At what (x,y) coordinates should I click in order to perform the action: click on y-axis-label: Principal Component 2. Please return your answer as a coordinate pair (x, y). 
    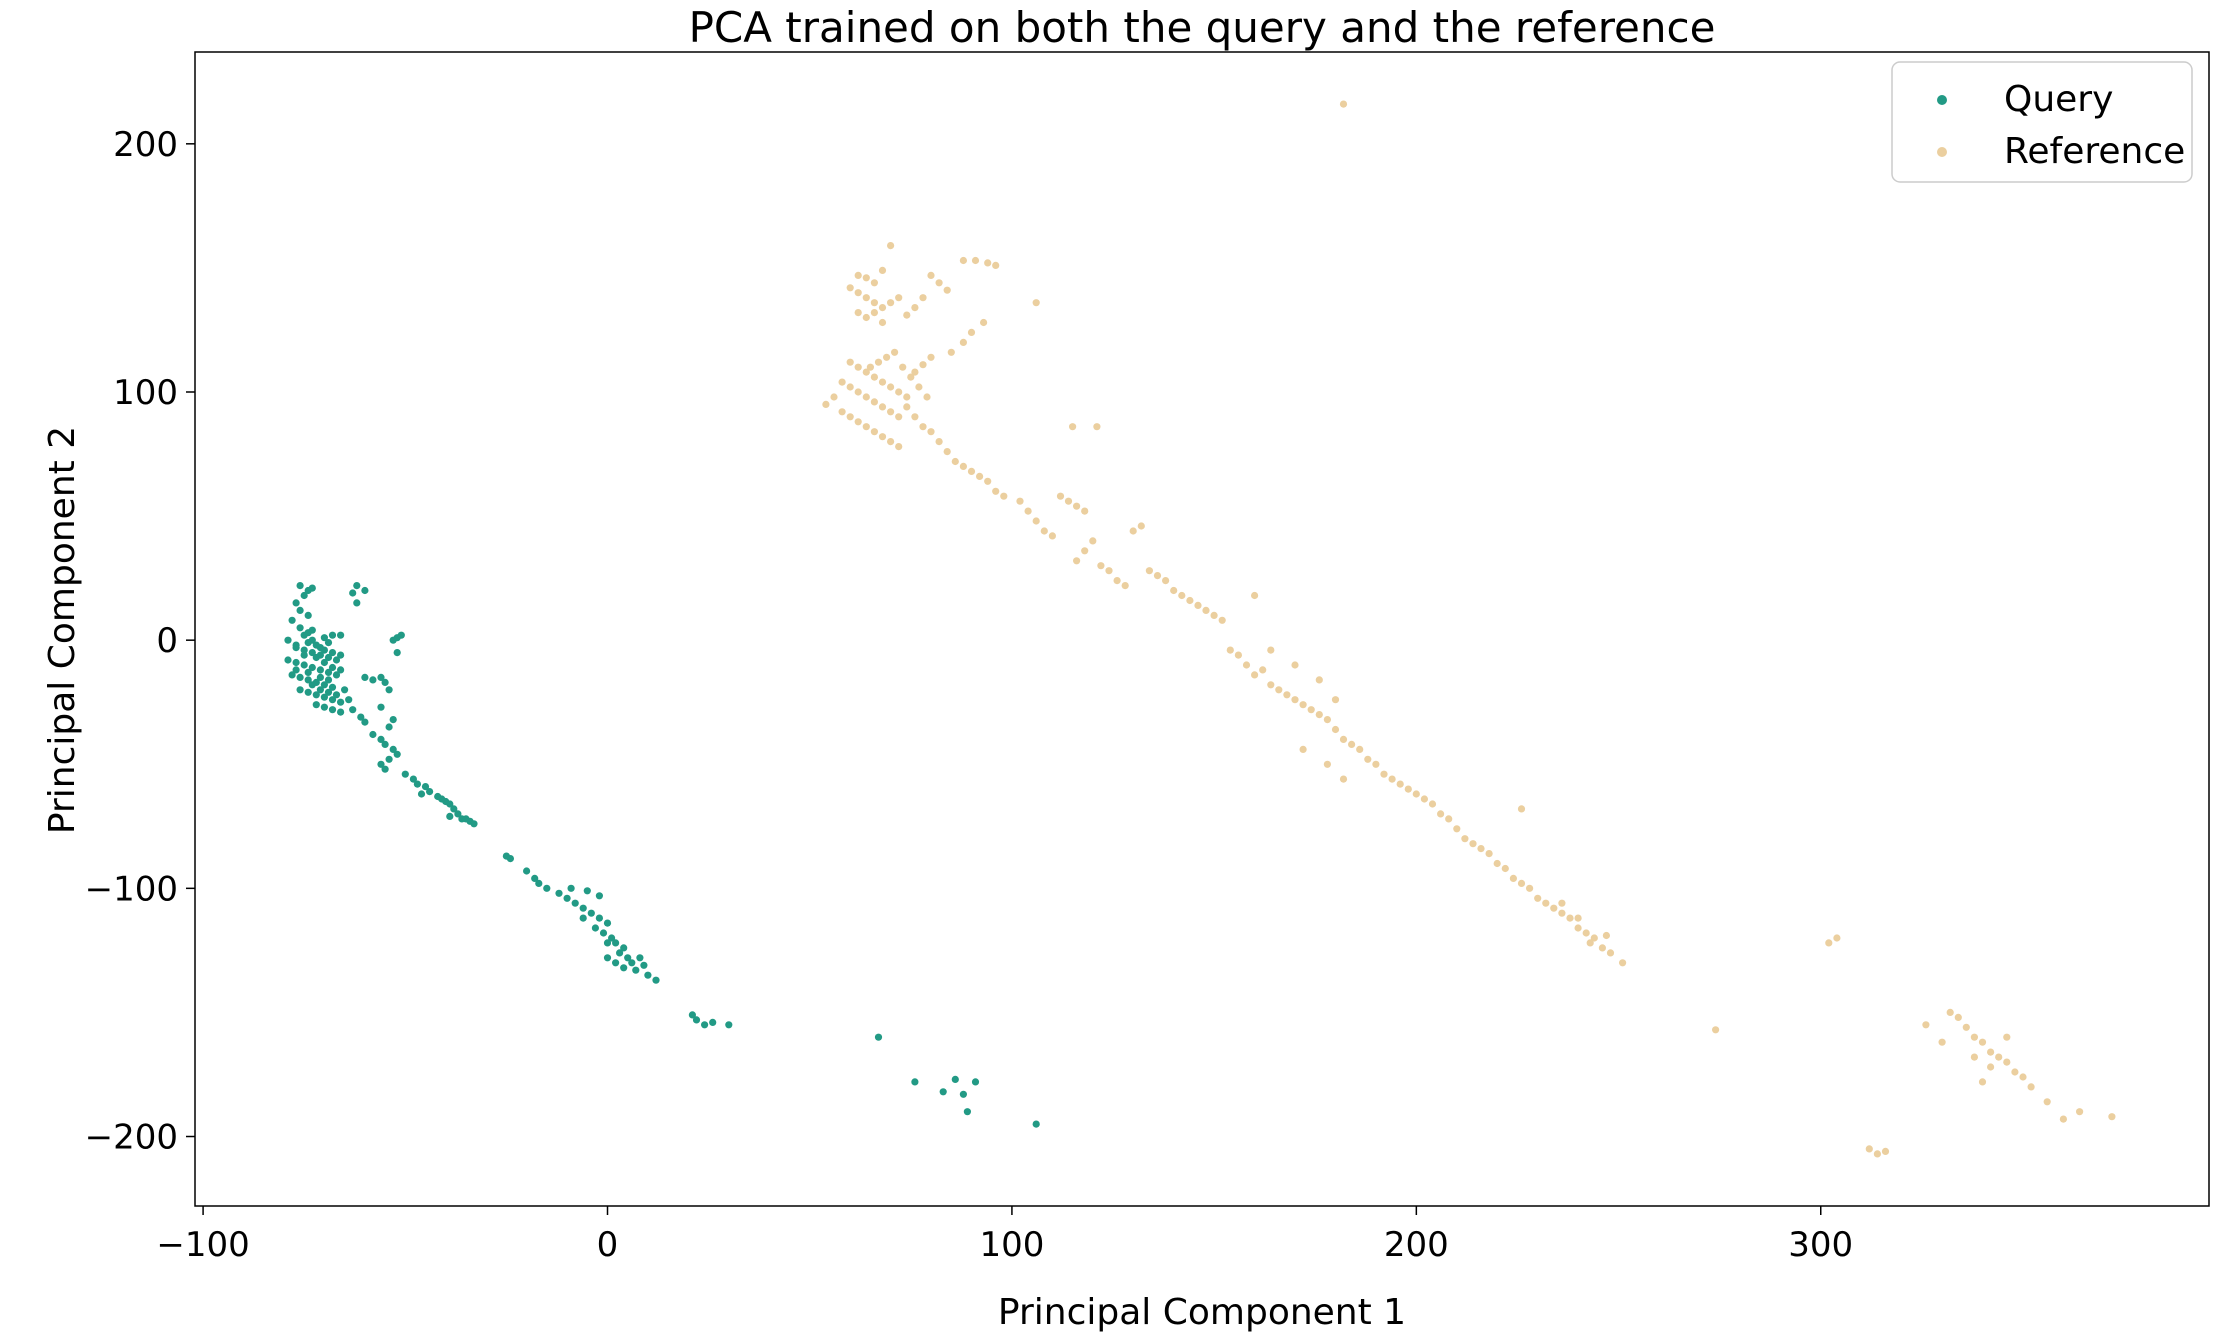
    Looking at the image, I should click on (62, 630).